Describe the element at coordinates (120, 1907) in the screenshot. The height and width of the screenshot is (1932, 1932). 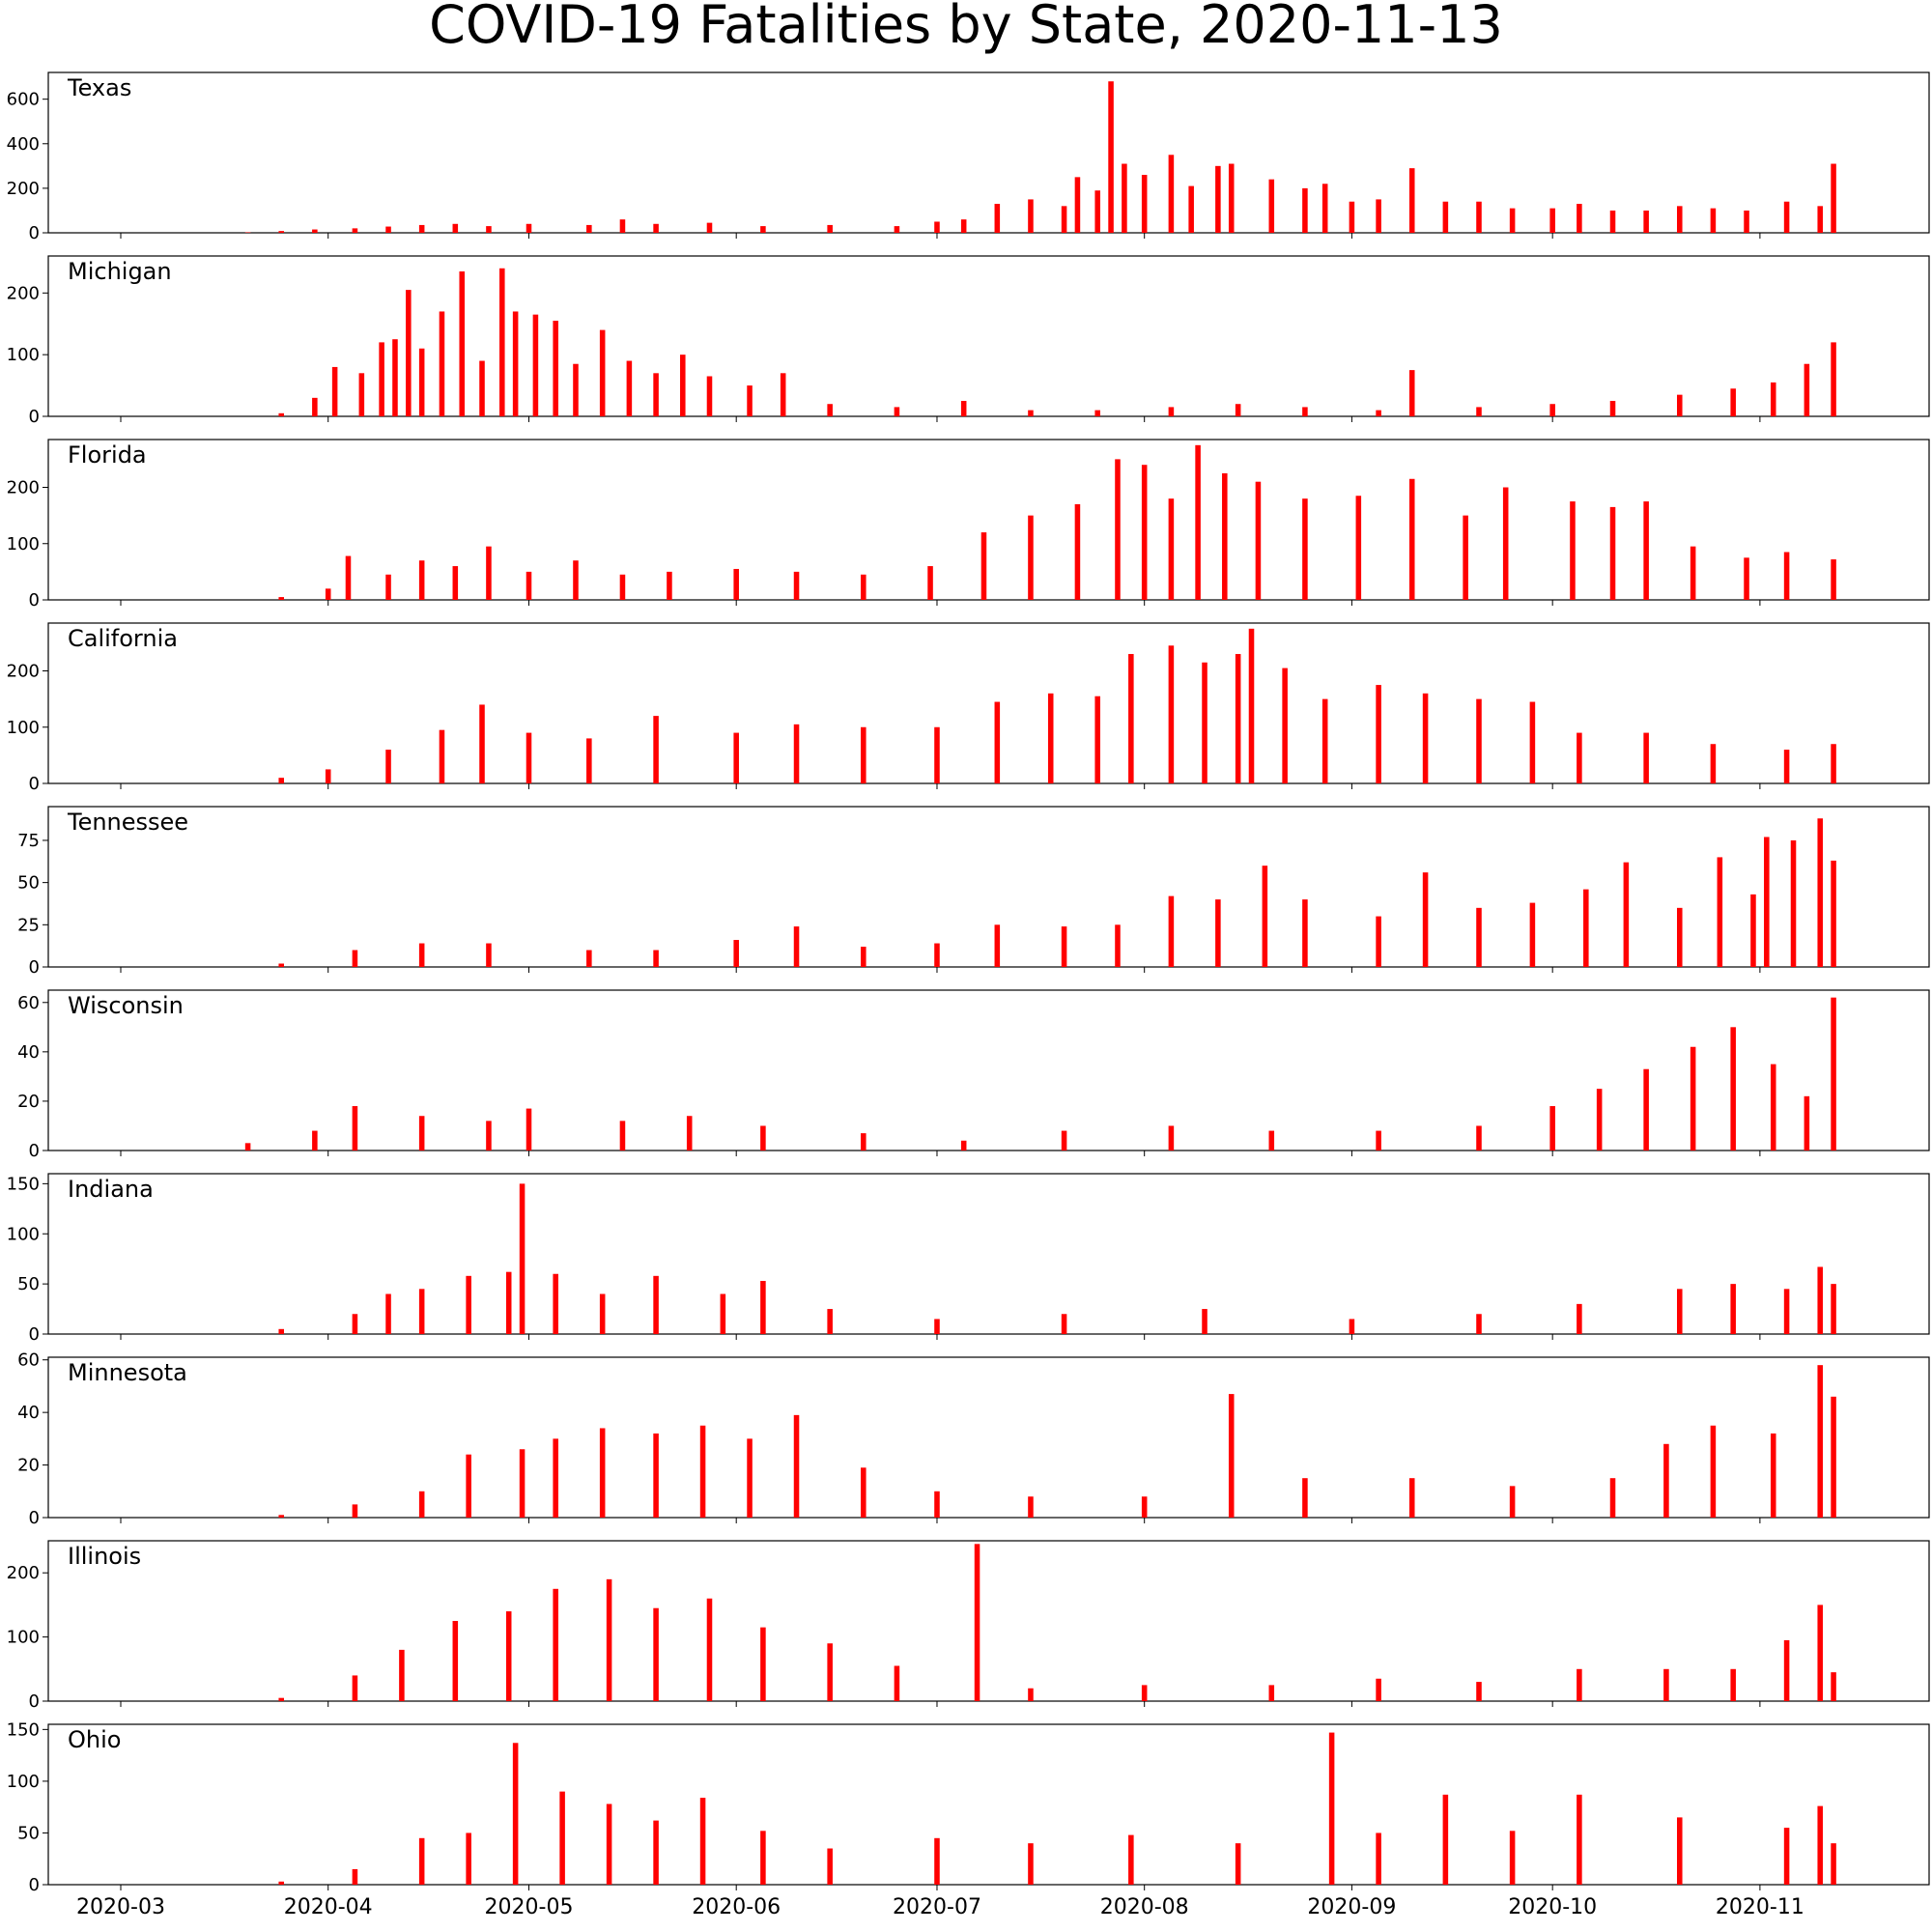
I see `x-tick-label: 2020-03` at that location.